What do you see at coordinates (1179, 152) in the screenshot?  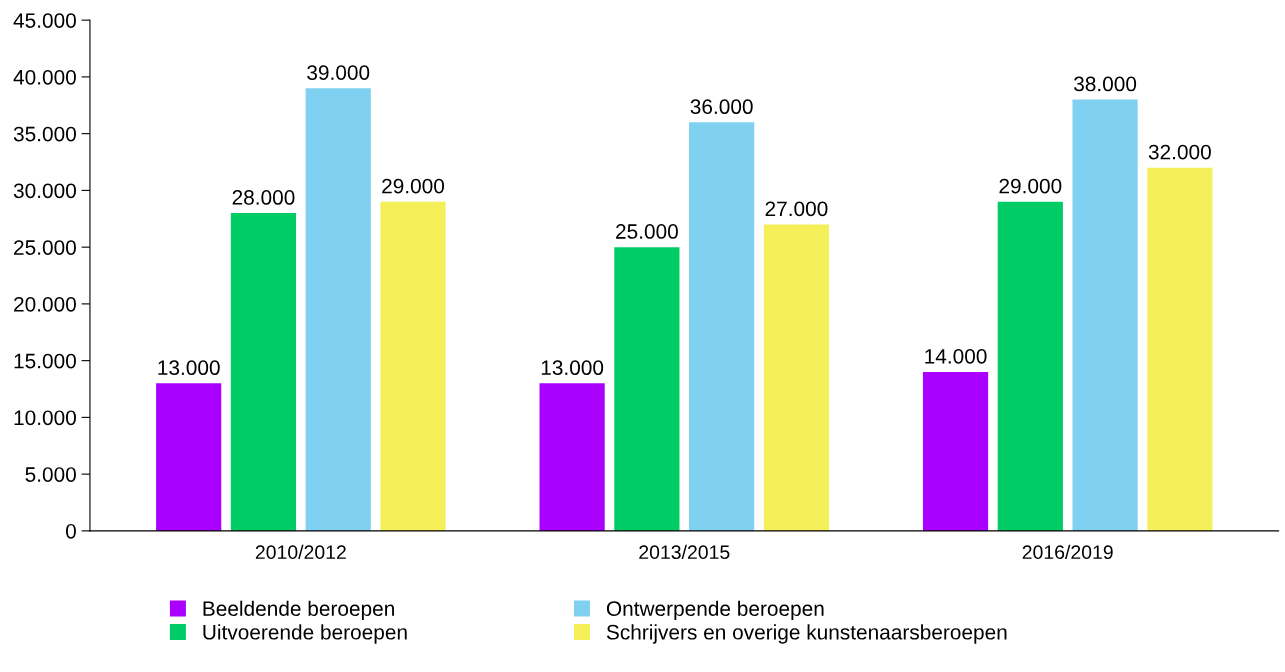 I see `data-label: 32.000` at bounding box center [1179, 152].